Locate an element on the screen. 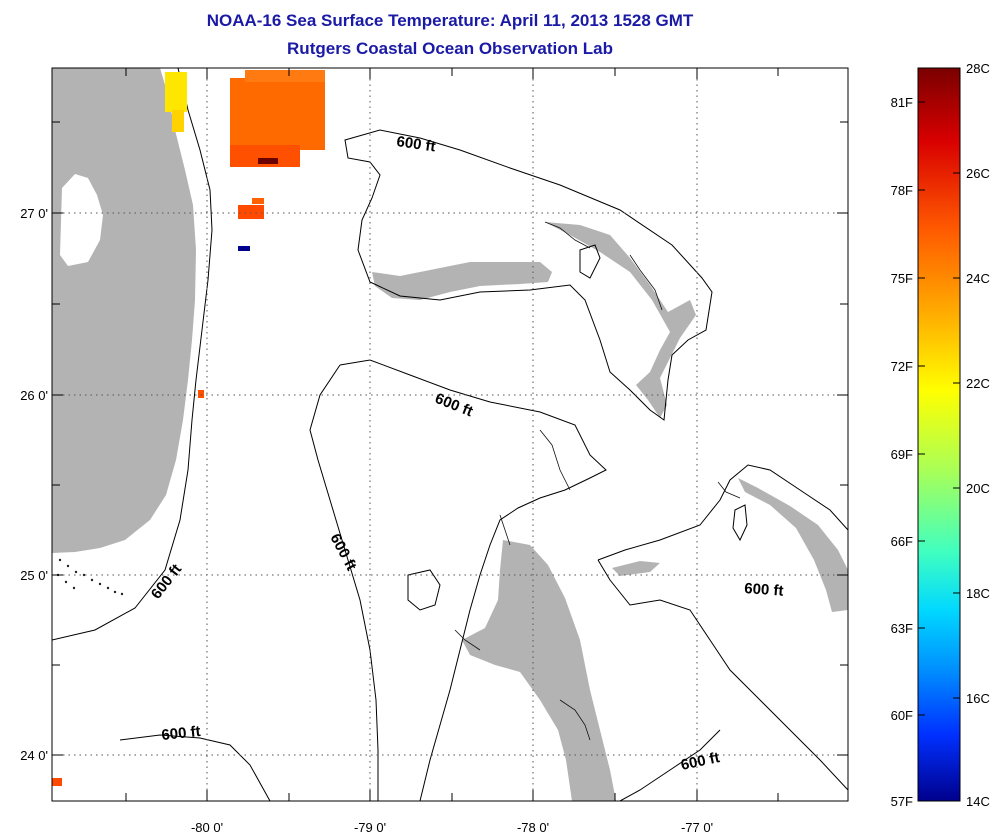 The height and width of the screenshot is (840, 1000). colorbar-fahrenheit-label: 81F is located at coordinates (902, 102).